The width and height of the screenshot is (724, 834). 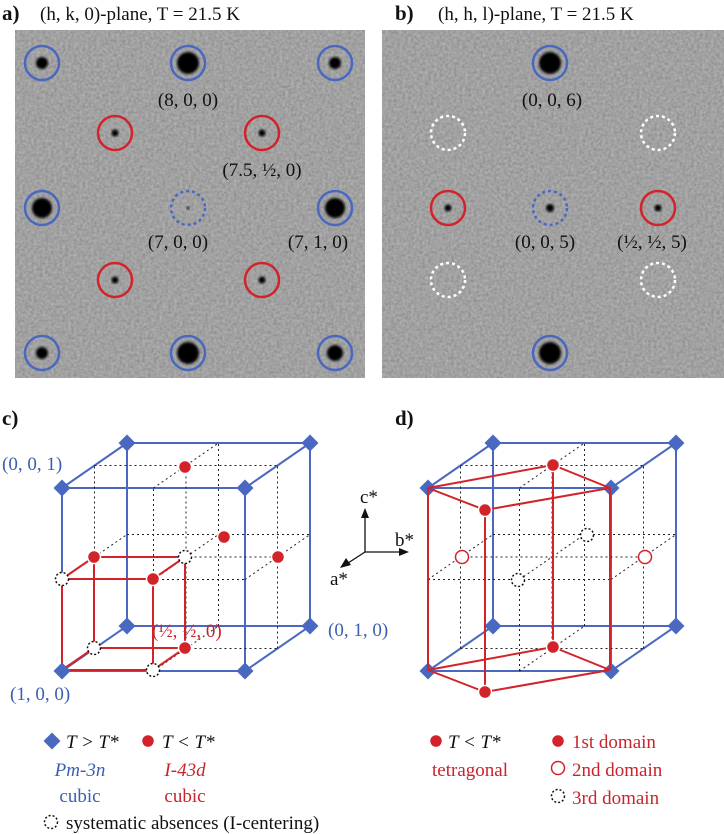 I want to click on label: 2nd domain, so click(x=617, y=770).